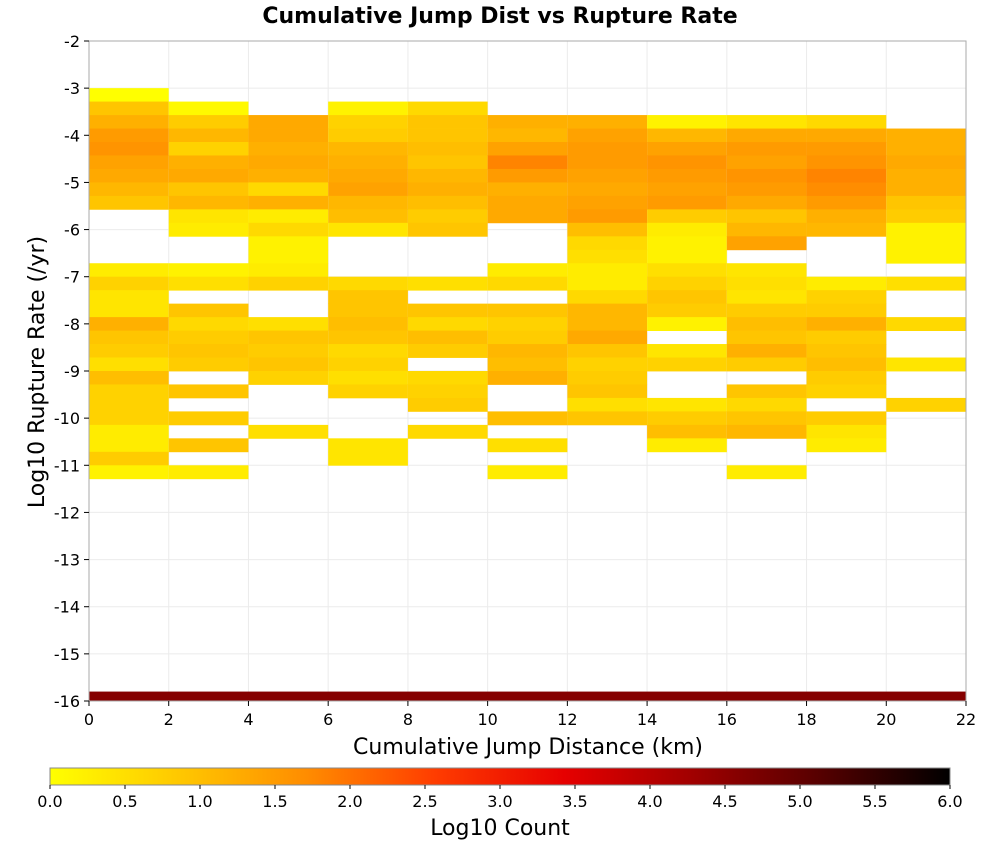 This screenshot has width=1000, height=850. Describe the element at coordinates (499, 16) in the screenshot. I see `chart-title: Cumulative Jump Dist vs Rupture Rate` at that location.